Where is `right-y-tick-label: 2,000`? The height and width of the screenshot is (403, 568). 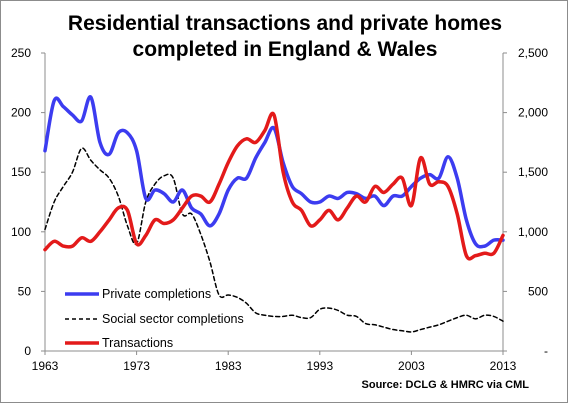 right-y-tick-label: 2,000 is located at coordinates (533, 113).